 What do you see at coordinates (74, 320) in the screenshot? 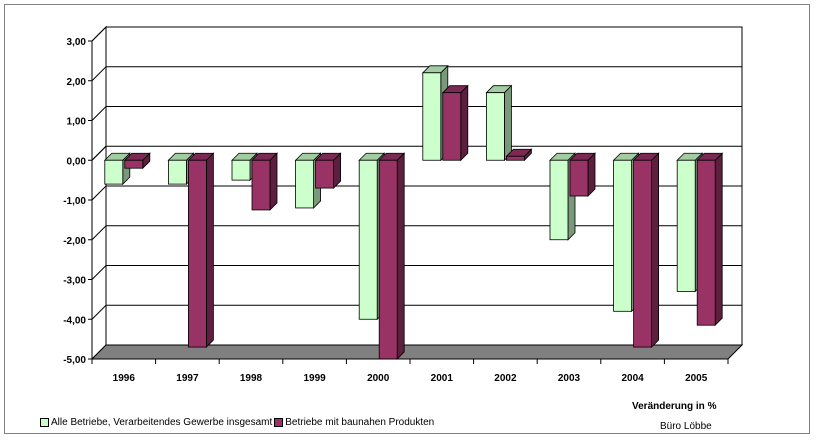
I see `y-tick-label: -4,00` at bounding box center [74, 320].